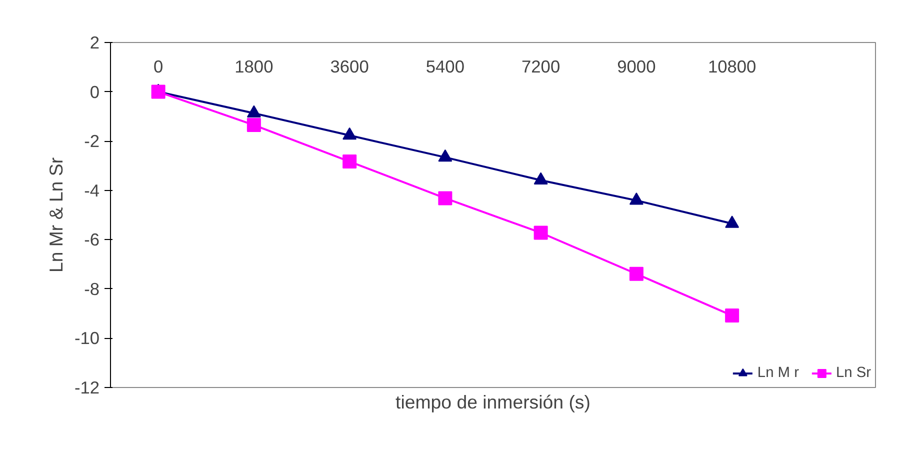 The width and height of the screenshot is (897, 471). I want to click on x-tick-label: 10800, so click(732, 66).